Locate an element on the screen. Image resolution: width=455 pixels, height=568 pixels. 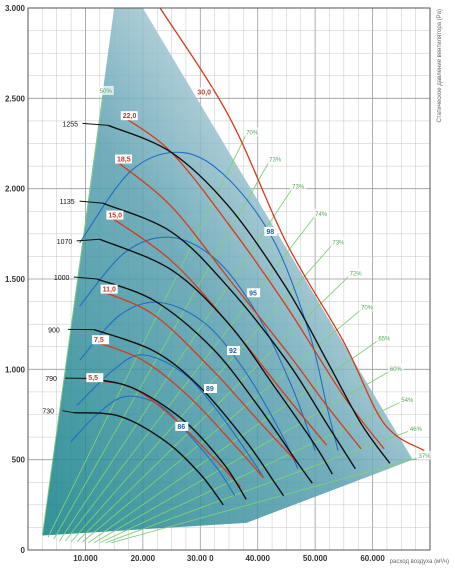
percent-line-label: 74% is located at coordinates (321, 215).